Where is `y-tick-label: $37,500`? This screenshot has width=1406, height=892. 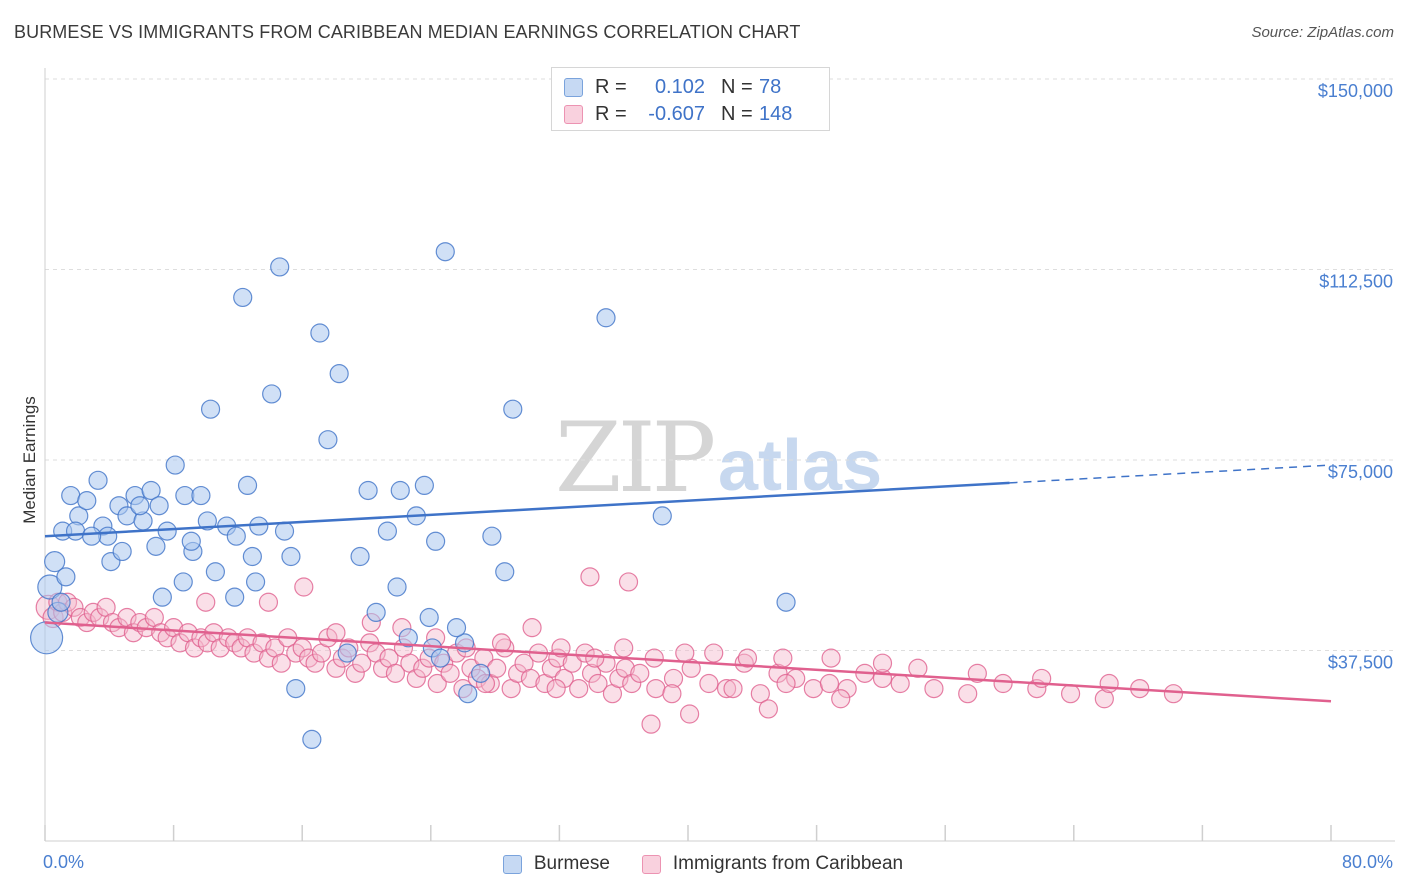 y-tick-label: $37,500 is located at coordinates (1360, 663).